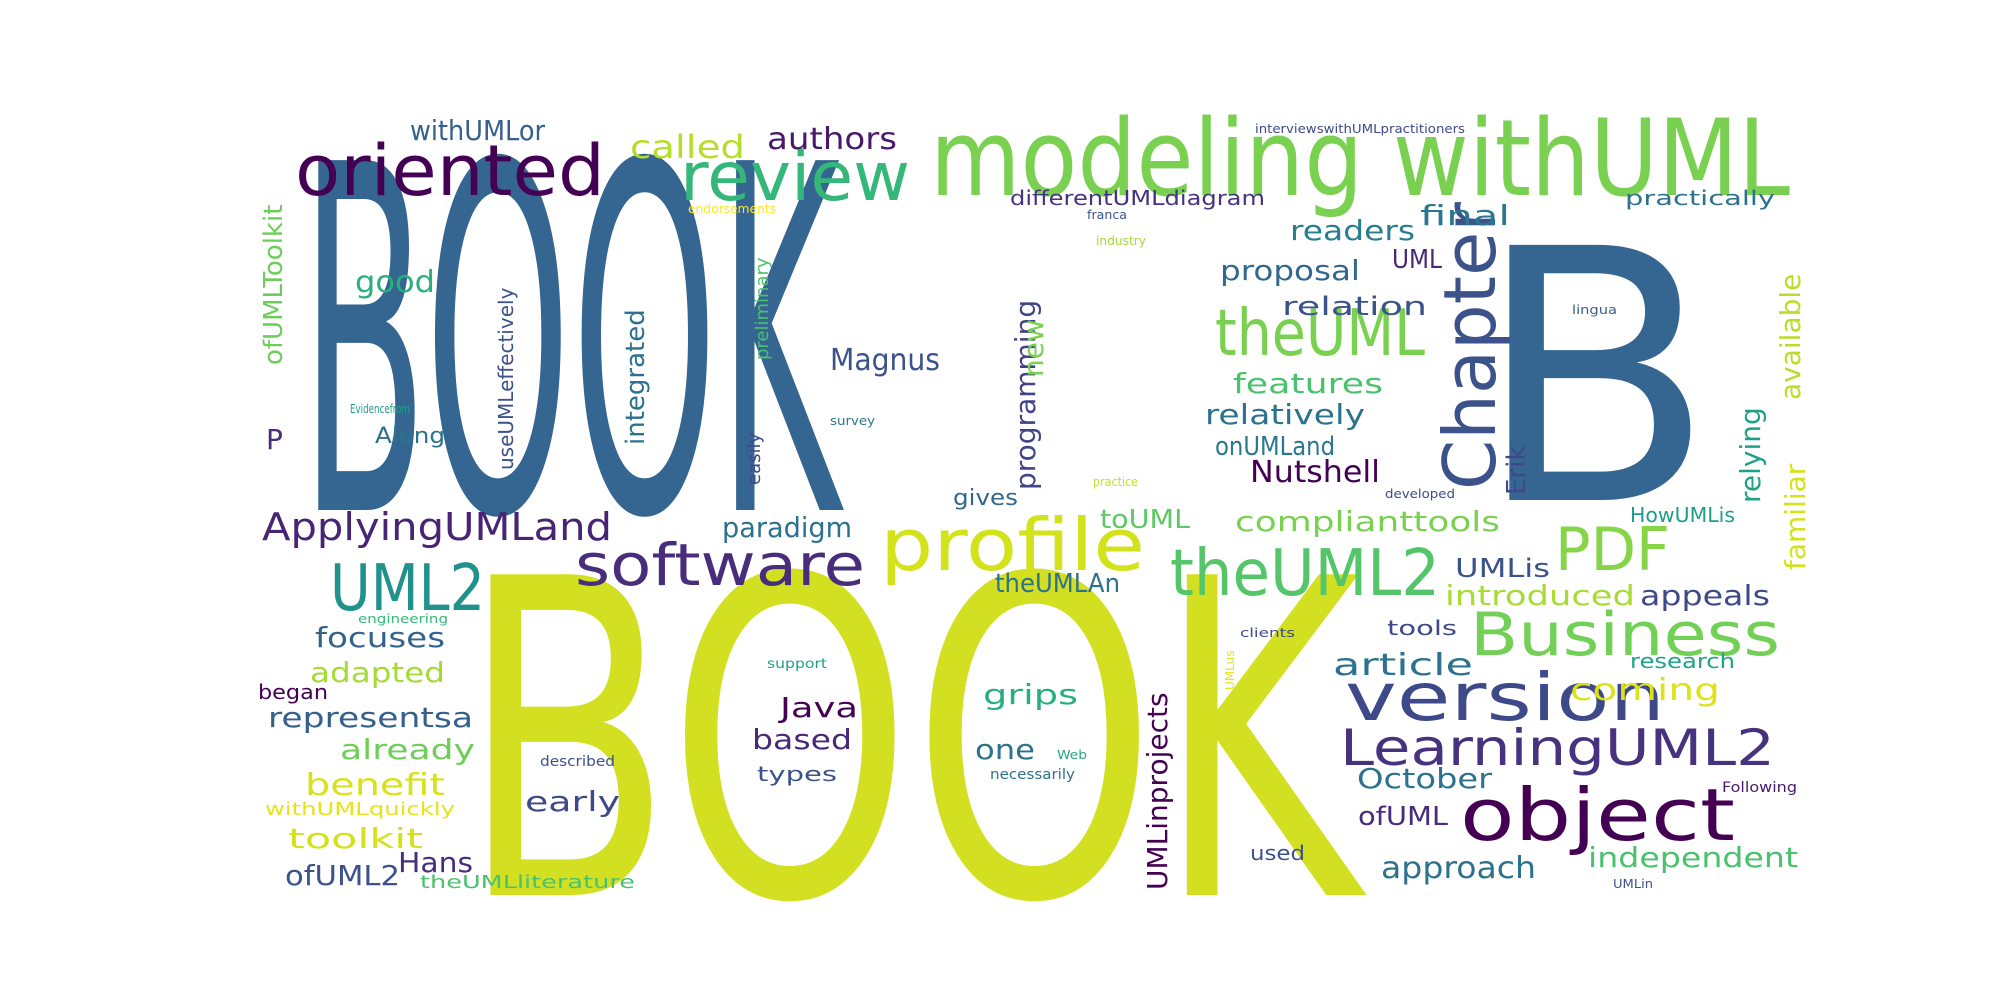  What do you see at coordinates (1682, 661) in the screenshot?
I see `cloud-word: research` at bounding box center [1682, 661].